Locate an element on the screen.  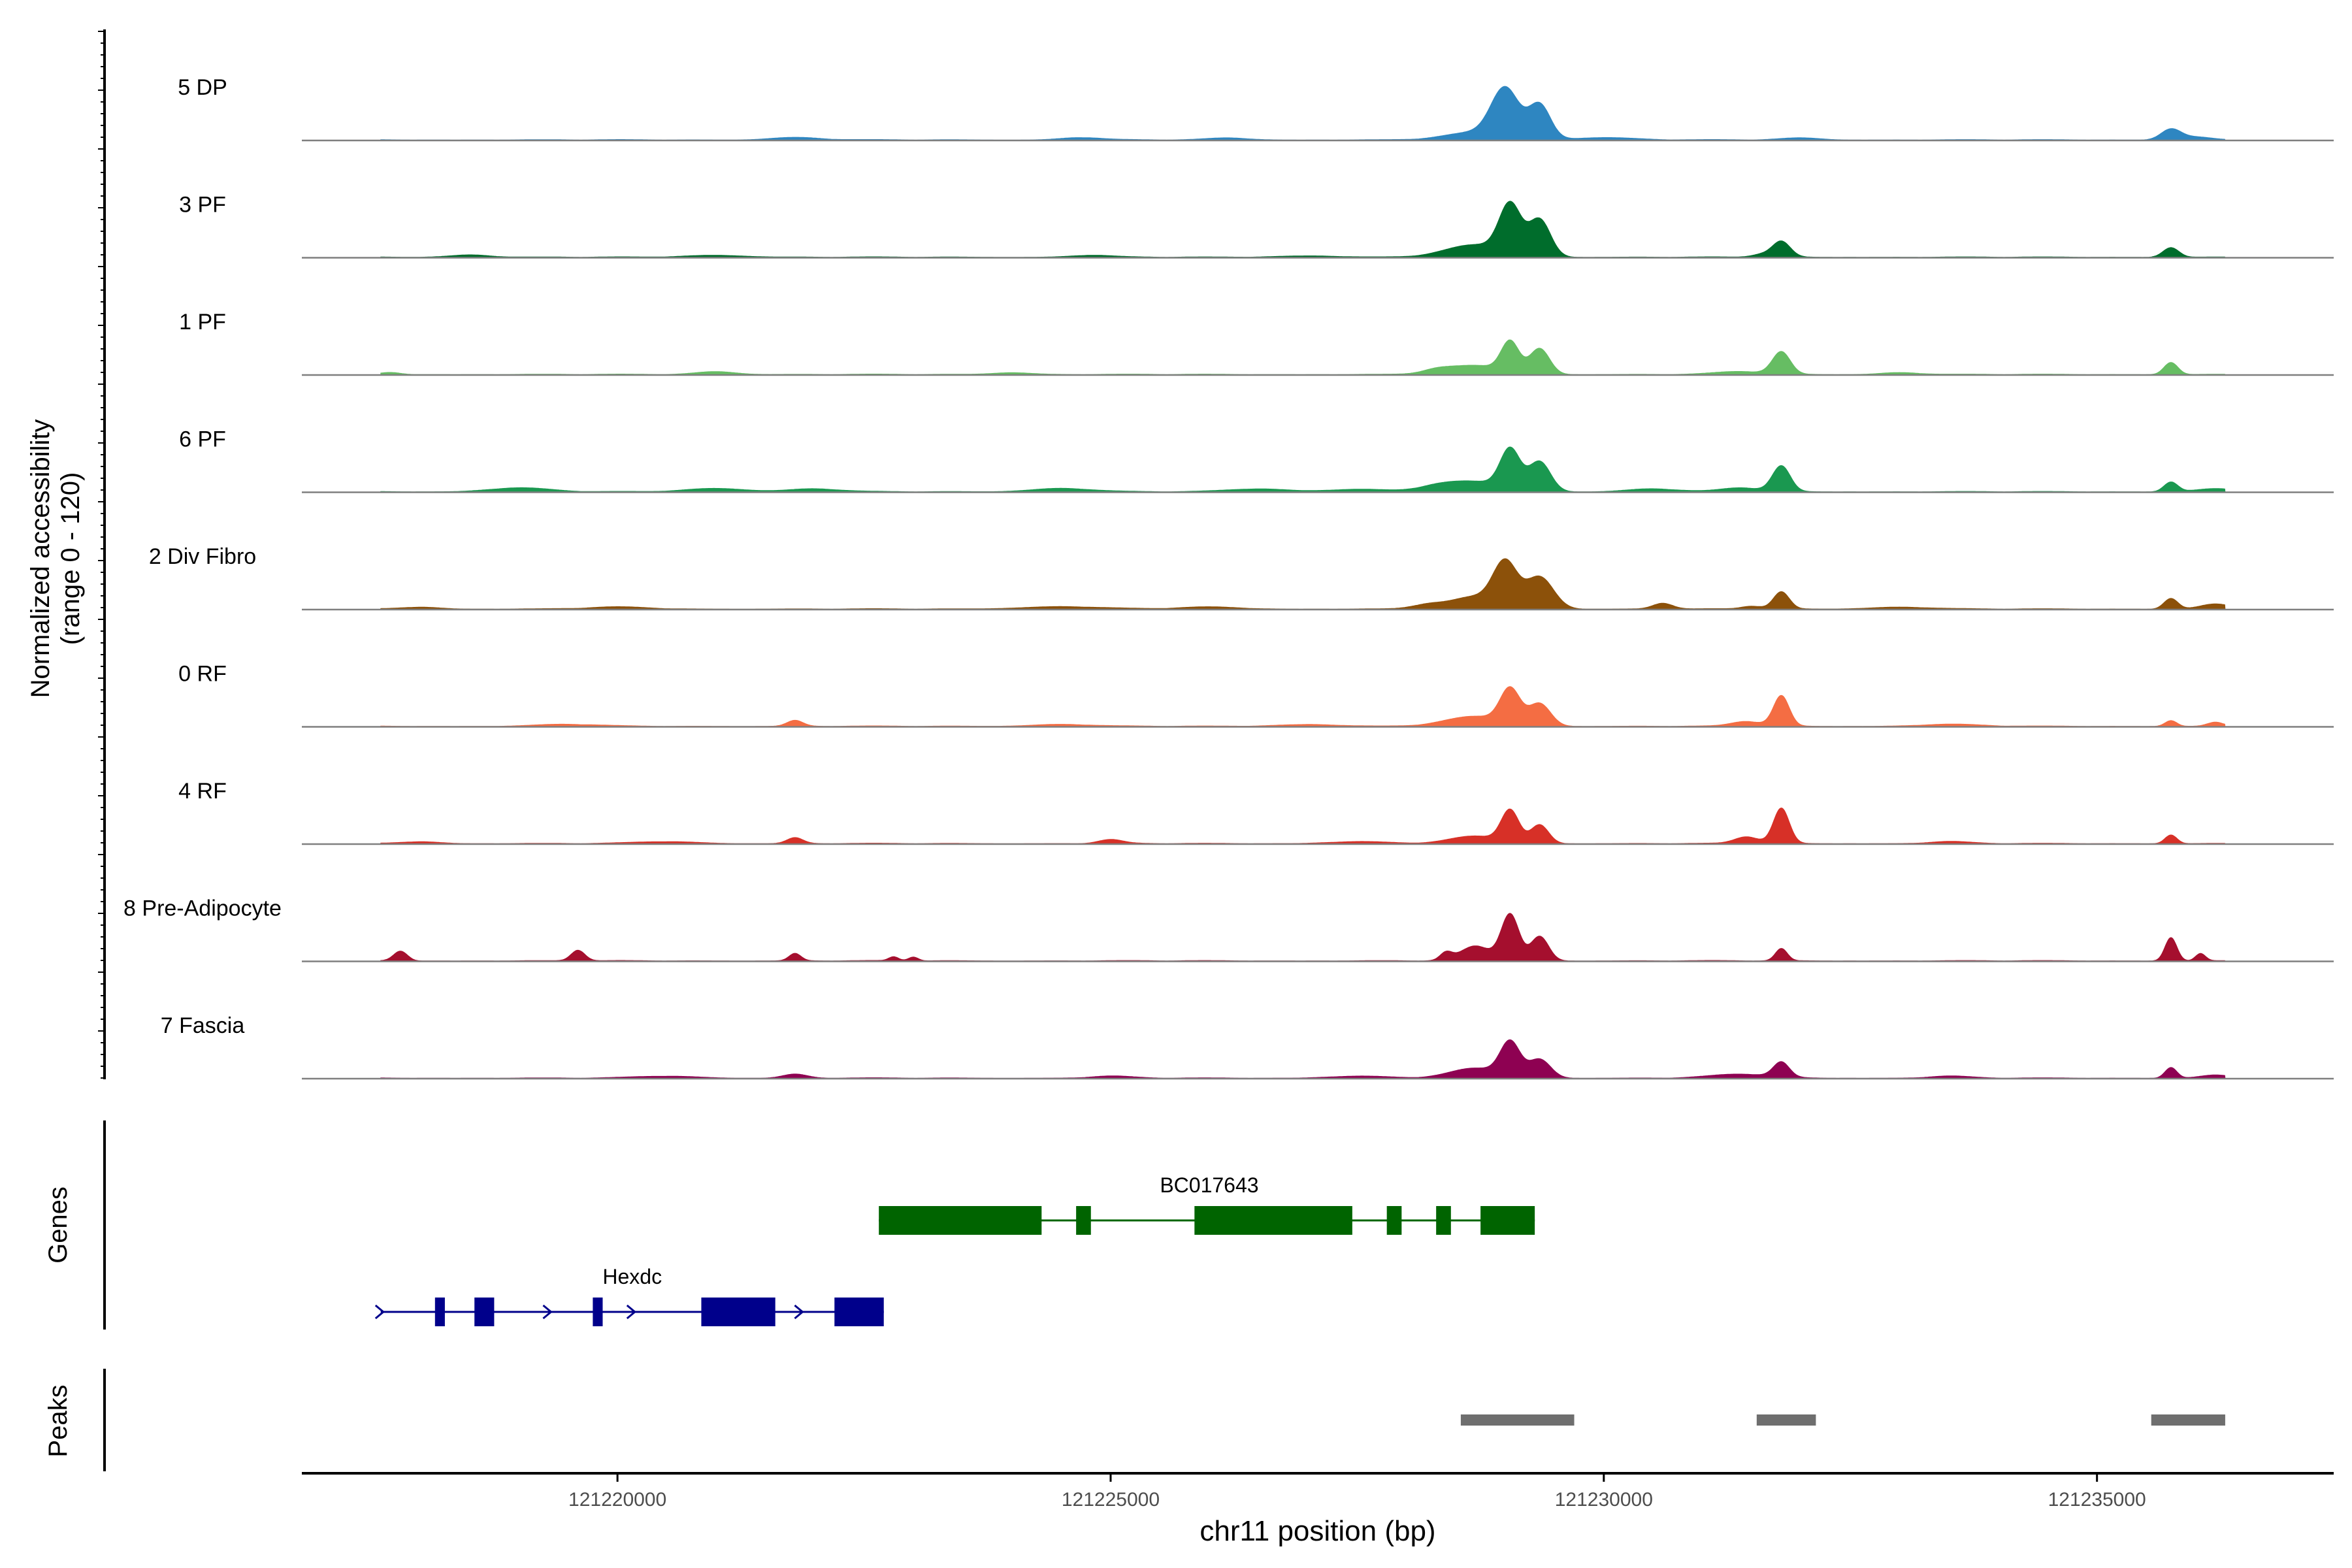
gene-label: Hexdc is located at coordinates (632, 1276).